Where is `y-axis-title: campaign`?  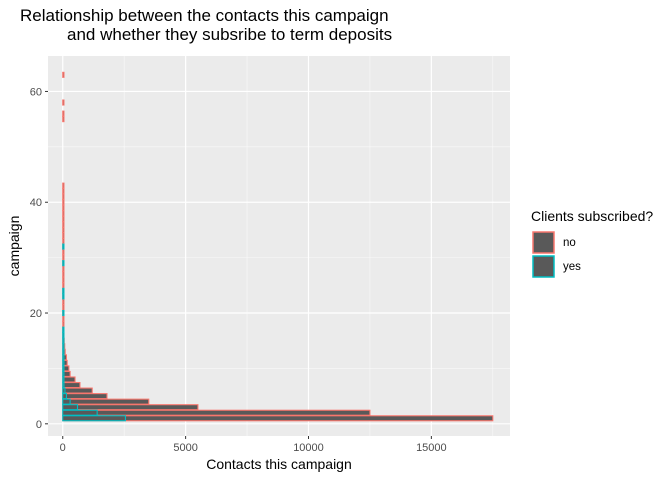
y-axis-title: campaign is located at coordinates (14, 246).